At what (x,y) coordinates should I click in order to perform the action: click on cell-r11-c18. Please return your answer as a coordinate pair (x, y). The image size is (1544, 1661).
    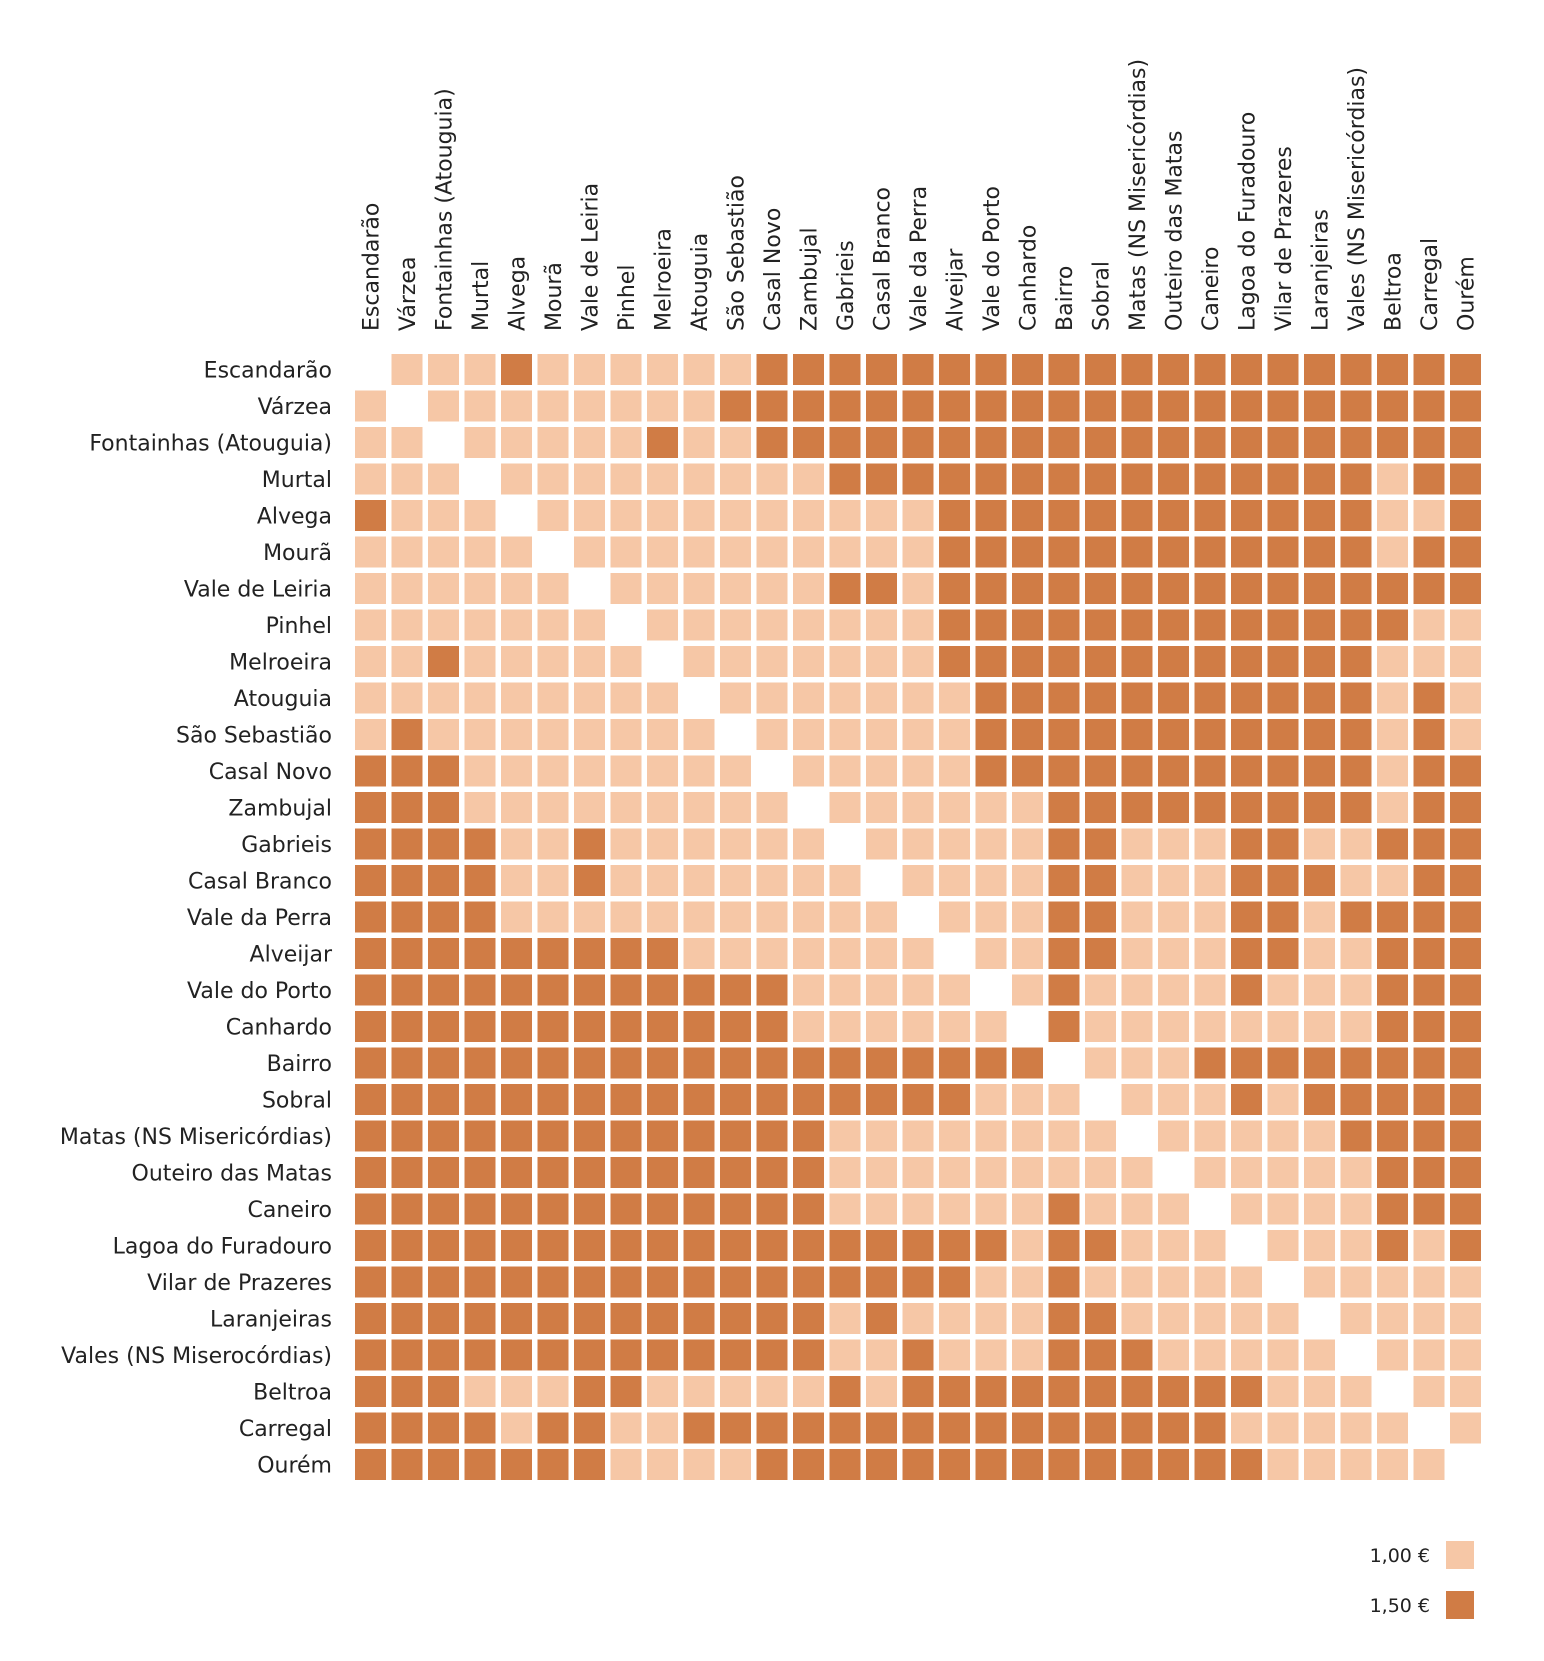
    Looking at the image, I should click on (1027, 771).